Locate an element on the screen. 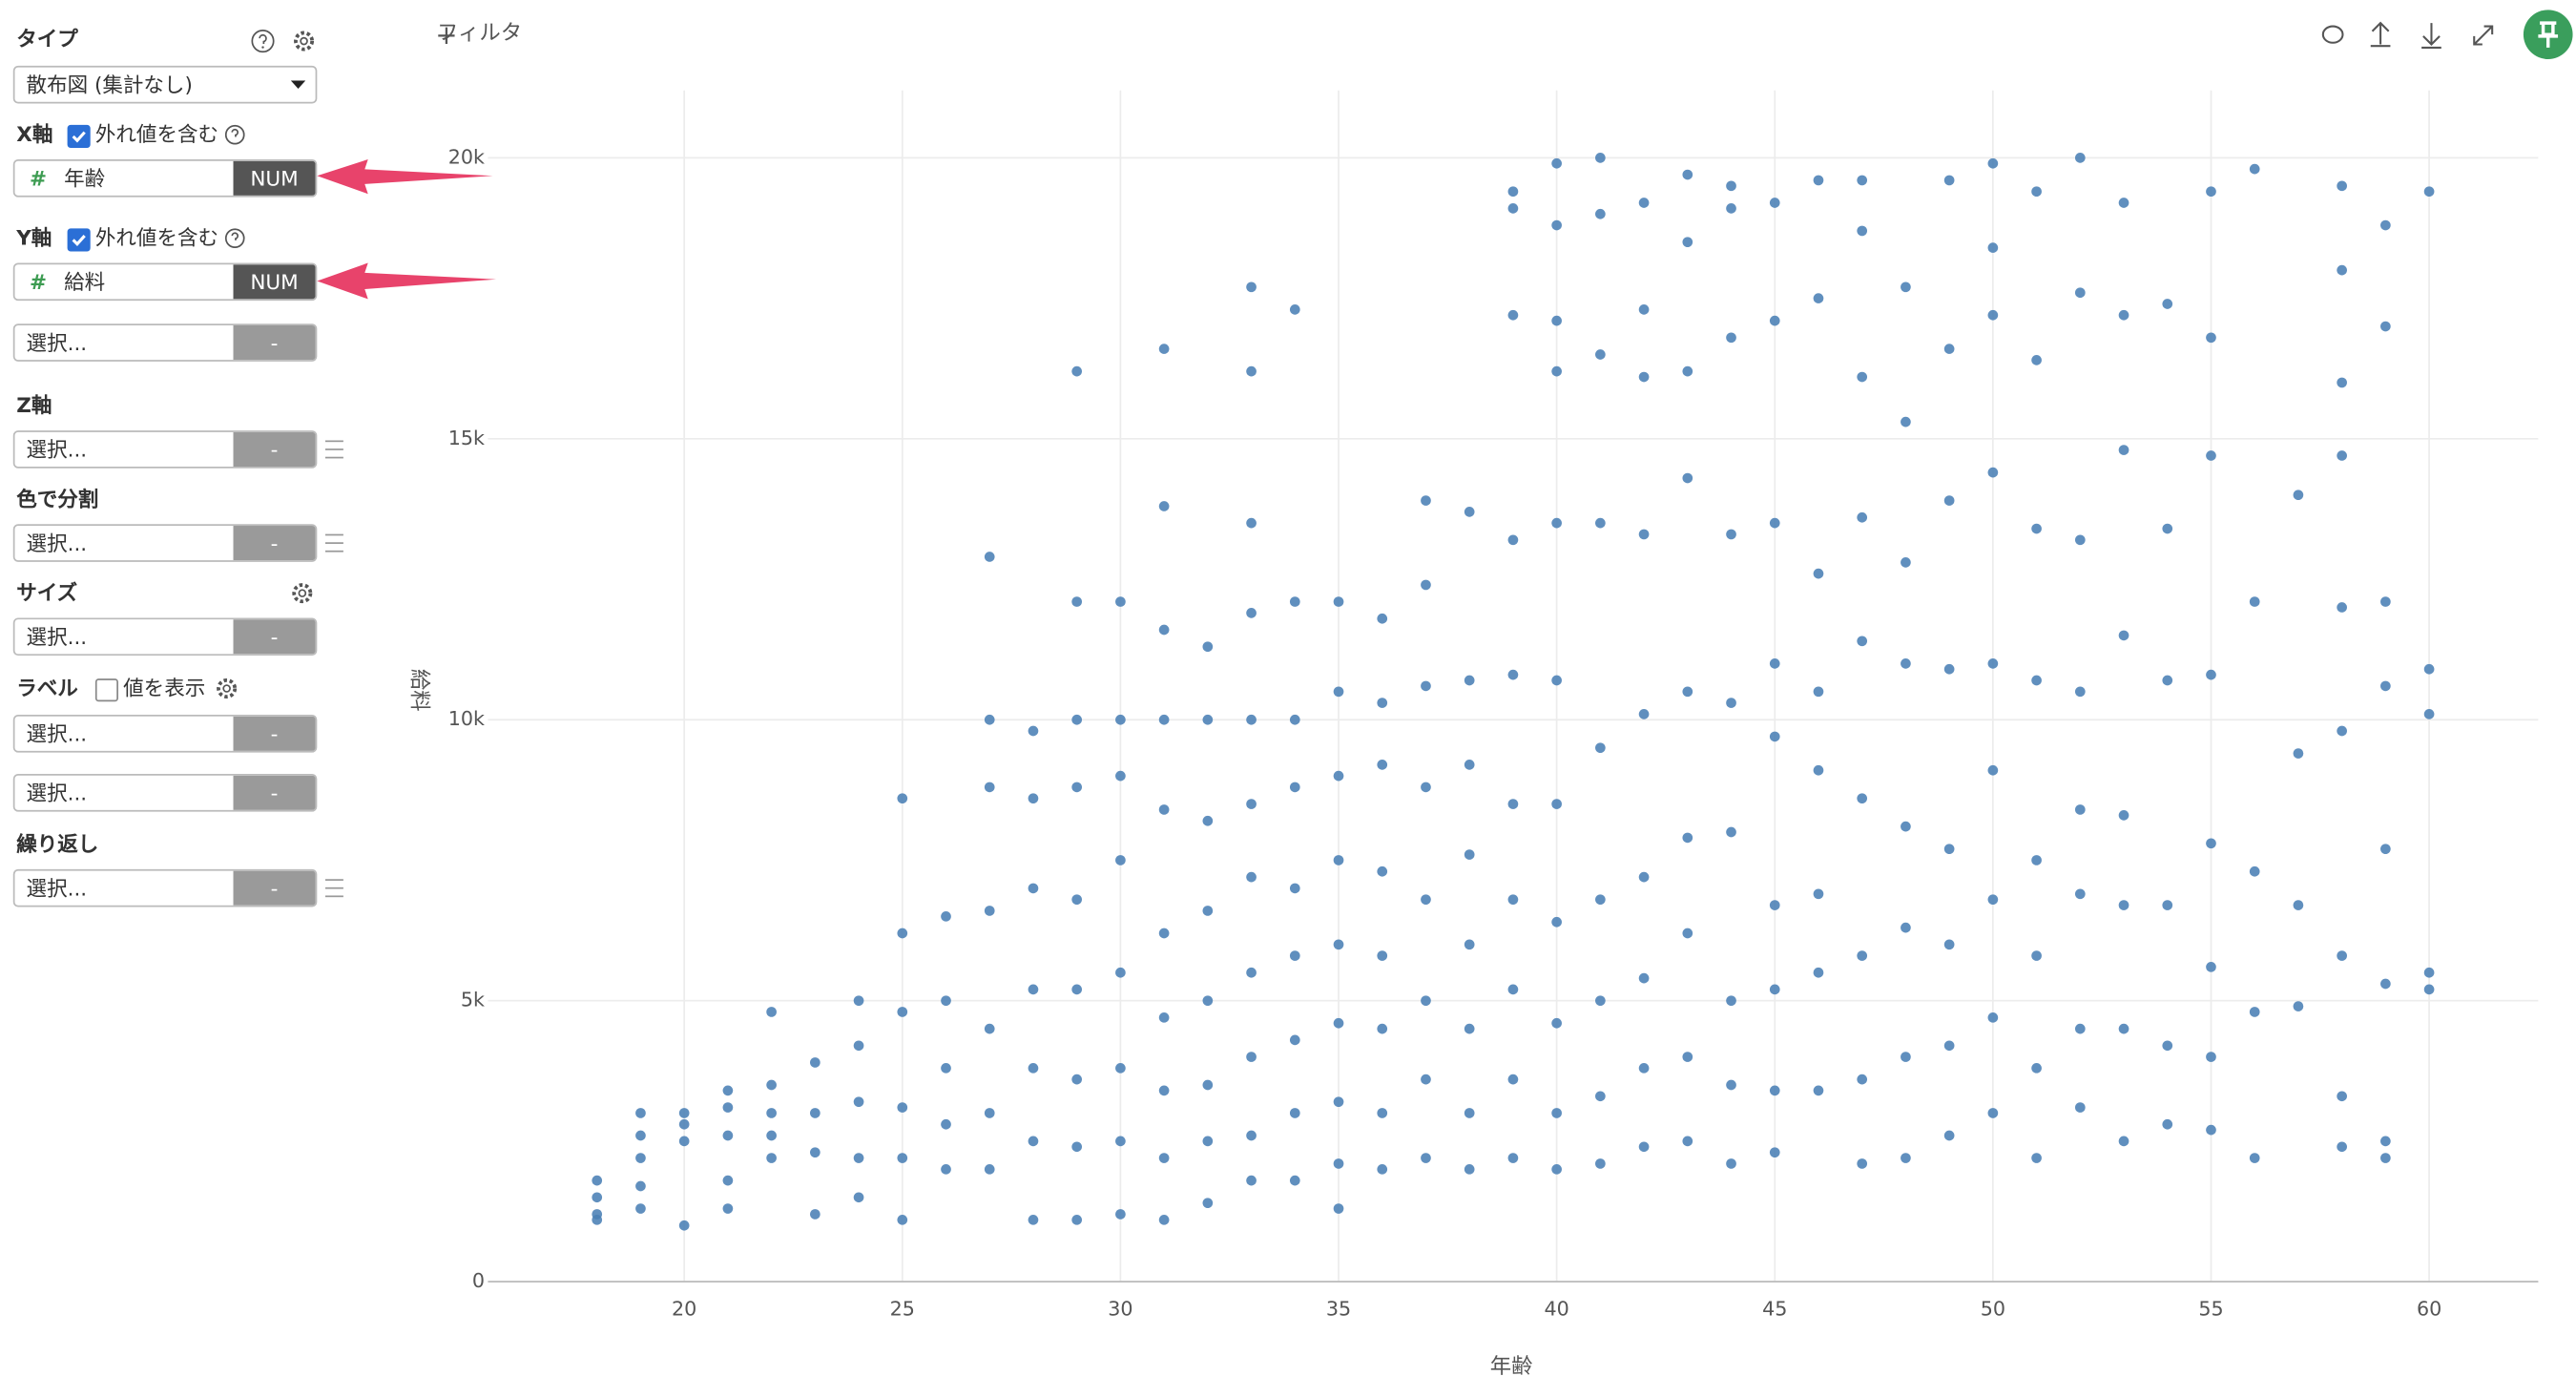 This screenshot has height=1397, width=2576. select-tag: - is located at coordinates (274, 888).